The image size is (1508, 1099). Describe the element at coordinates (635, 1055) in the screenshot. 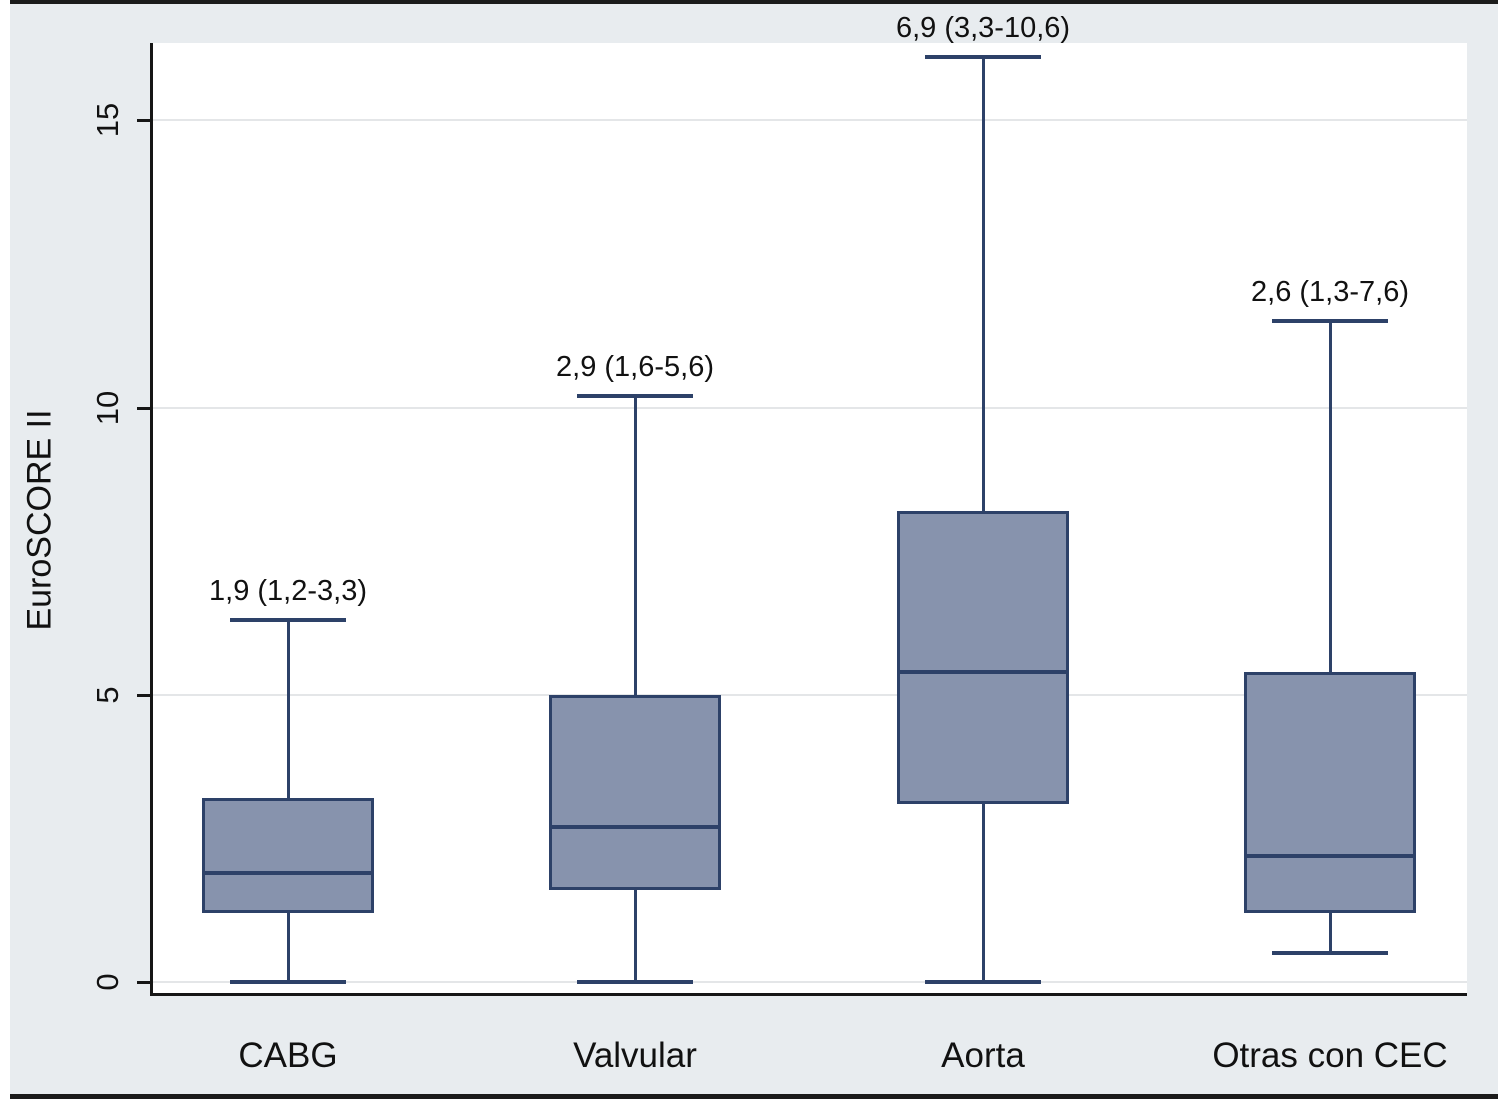

I see `x-axis-label: Valvular` at that location.